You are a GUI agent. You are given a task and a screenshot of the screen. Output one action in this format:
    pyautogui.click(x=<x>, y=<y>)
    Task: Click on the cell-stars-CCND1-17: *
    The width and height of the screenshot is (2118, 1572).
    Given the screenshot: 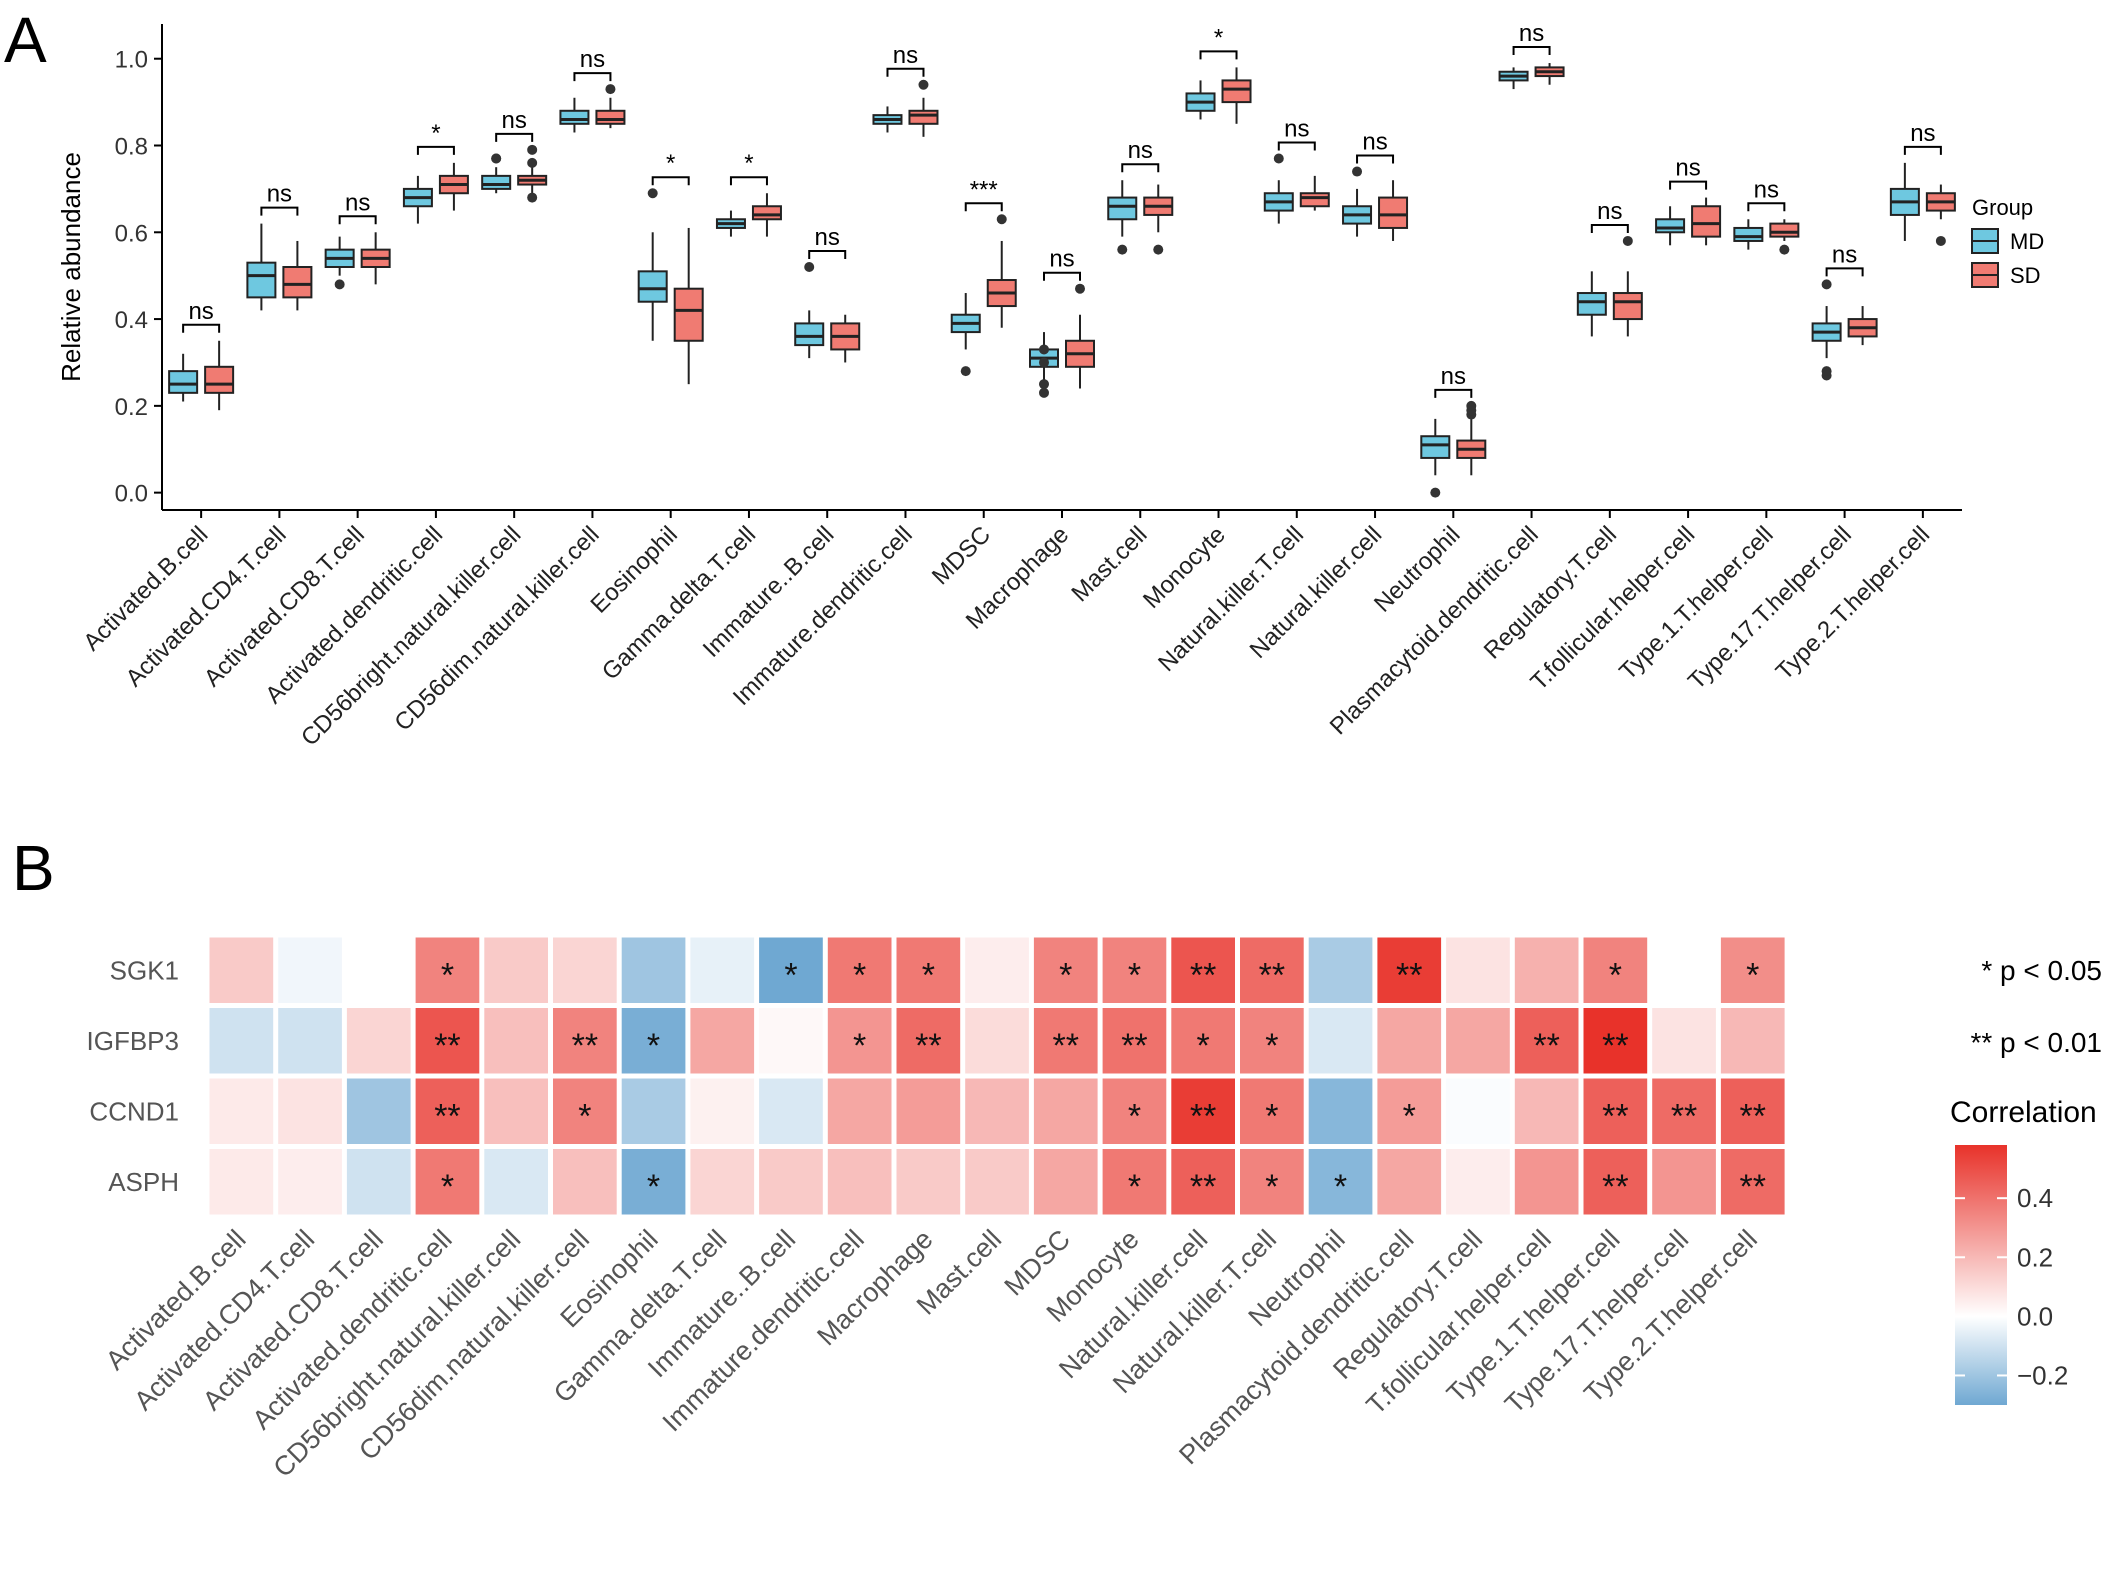 What is the action you would take?
    pyautogui.click(x=1409, y=1116)
    